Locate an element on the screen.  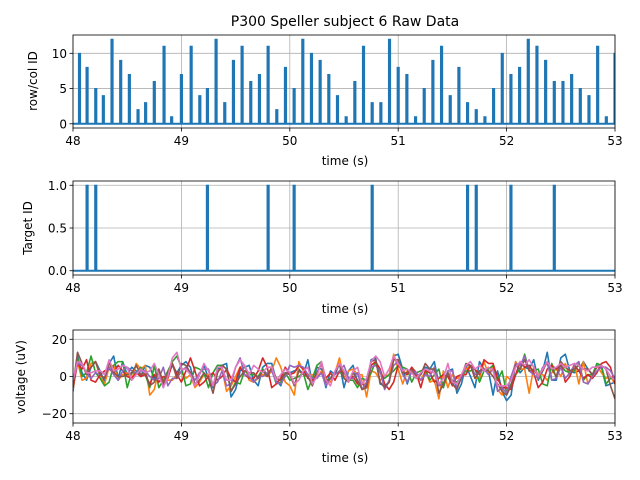
y-axis-label: Target ID is located at coordinates (28, 228).